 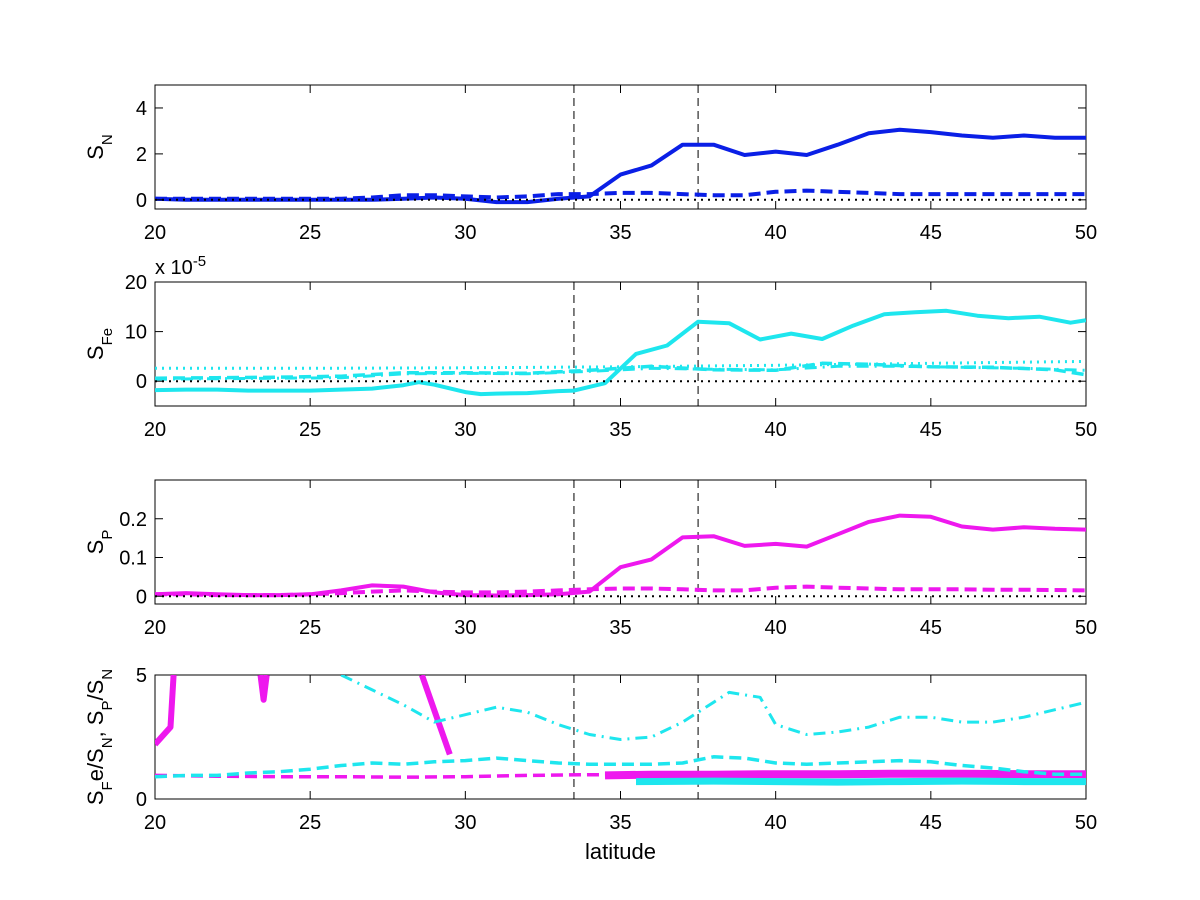 What do you see at coordinates (620, 364) in the screenshot?
I see `series-line-cyan-dotted` at bounding box center [620, 364].